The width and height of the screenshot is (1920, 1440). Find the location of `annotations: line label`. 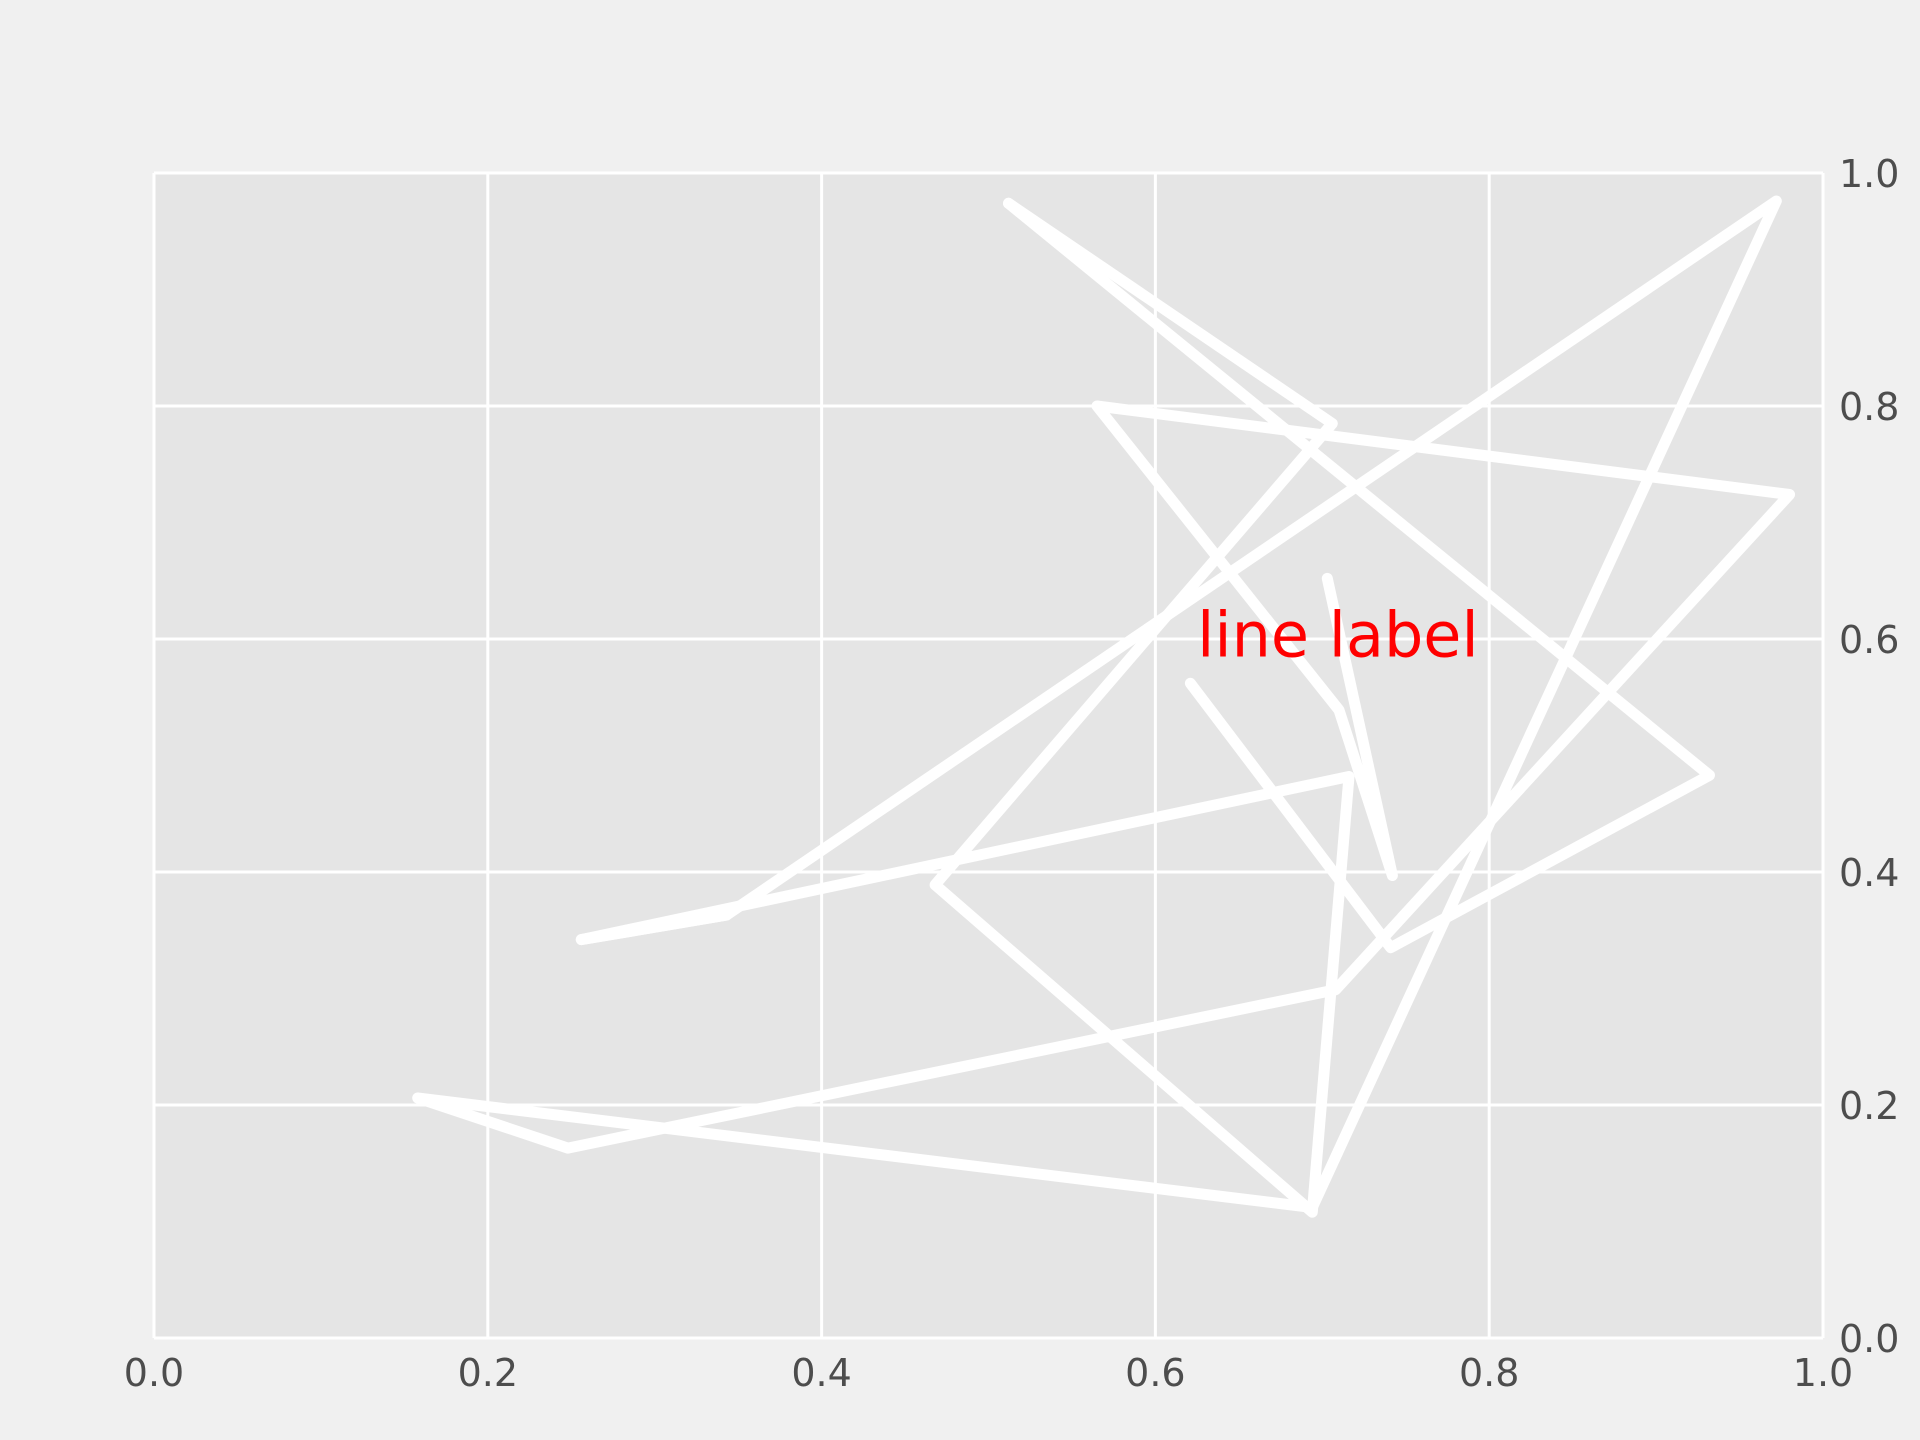

annotations: line label is located at coordinates (1338, 634).